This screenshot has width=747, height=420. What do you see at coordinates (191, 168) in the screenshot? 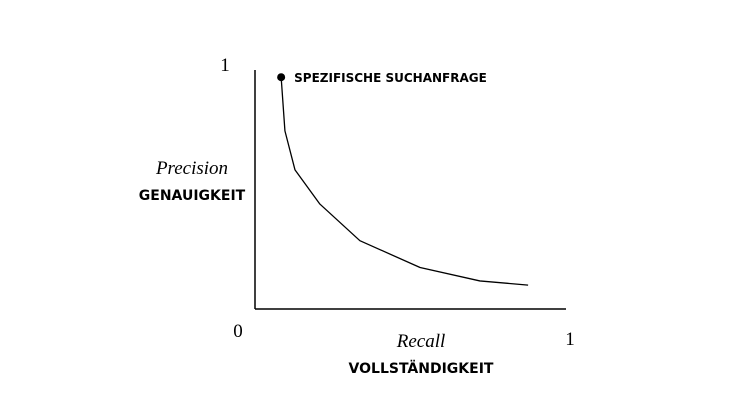
I see `y-label: Precision` at bounding box center [191, 168].